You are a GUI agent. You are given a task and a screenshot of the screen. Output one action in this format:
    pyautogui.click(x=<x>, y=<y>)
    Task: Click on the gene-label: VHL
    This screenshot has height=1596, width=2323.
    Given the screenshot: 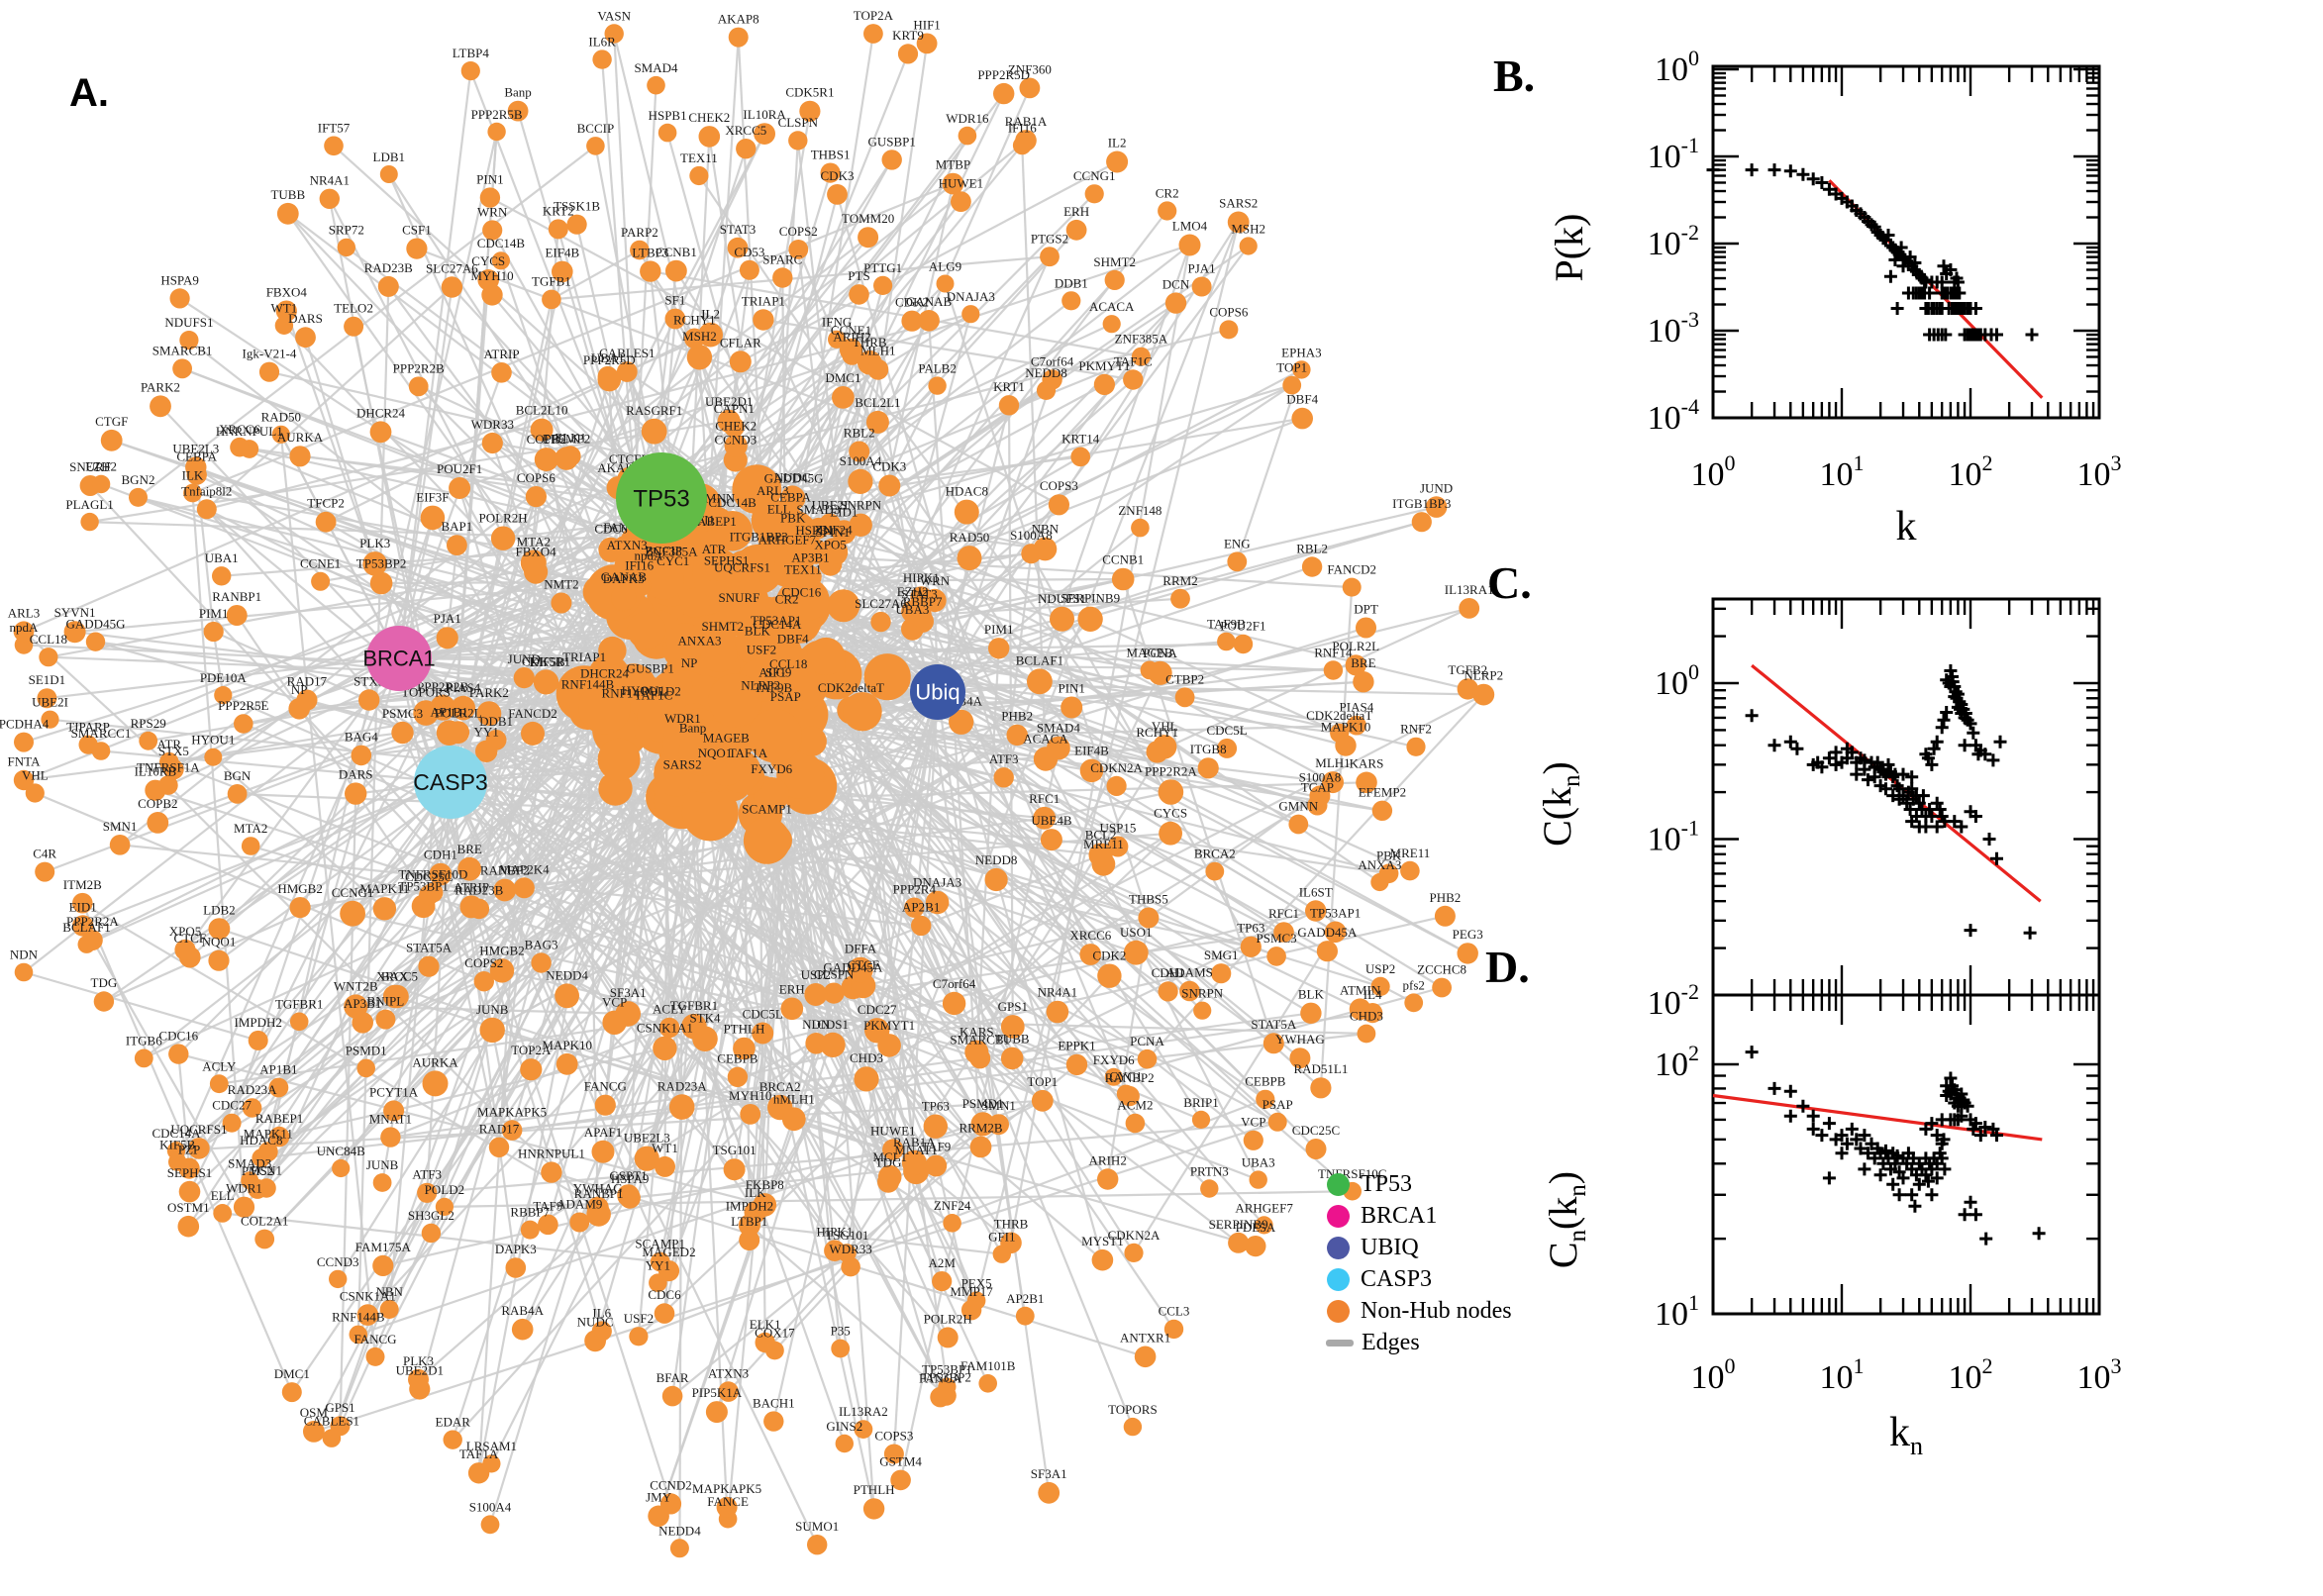 What is the action you would take?
    pyautogui.click(x=1165, y=726)
    